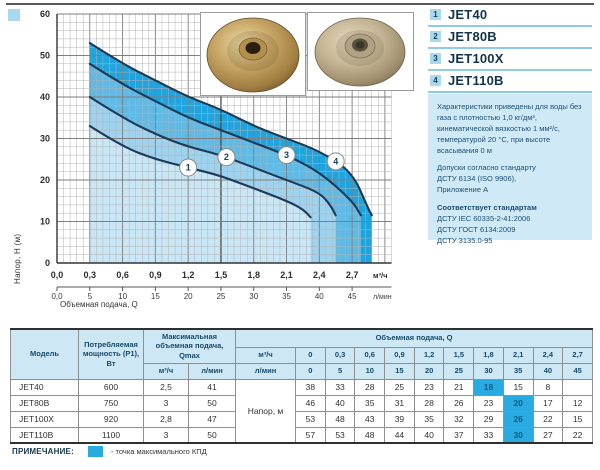  Describe the element at coordinates (310, 355) in the screenshot. I see `flow-value-m3h: 0` at that location.